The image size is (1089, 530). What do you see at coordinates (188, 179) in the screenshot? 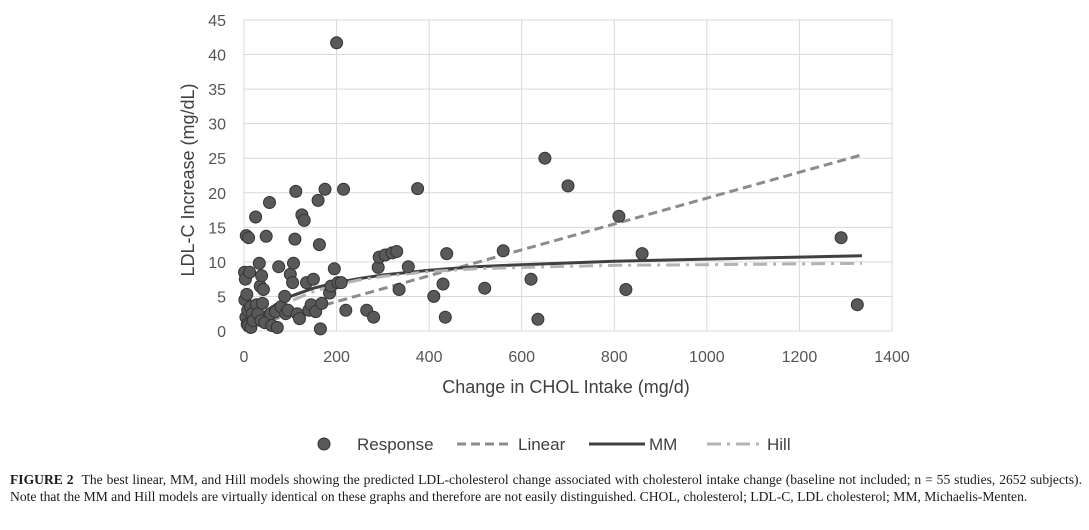
I see `y-axis-title: LDL-C Increase (mg/dL)` at bounding box center [188, 179].